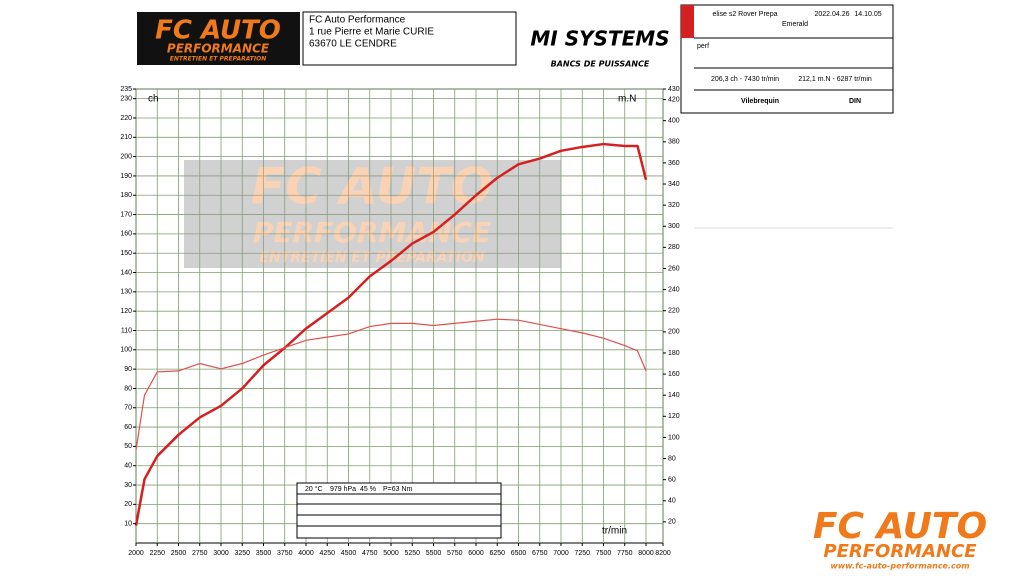 The image size is (1024, 576). I want to click on conditions-frame, so click(399, 510).